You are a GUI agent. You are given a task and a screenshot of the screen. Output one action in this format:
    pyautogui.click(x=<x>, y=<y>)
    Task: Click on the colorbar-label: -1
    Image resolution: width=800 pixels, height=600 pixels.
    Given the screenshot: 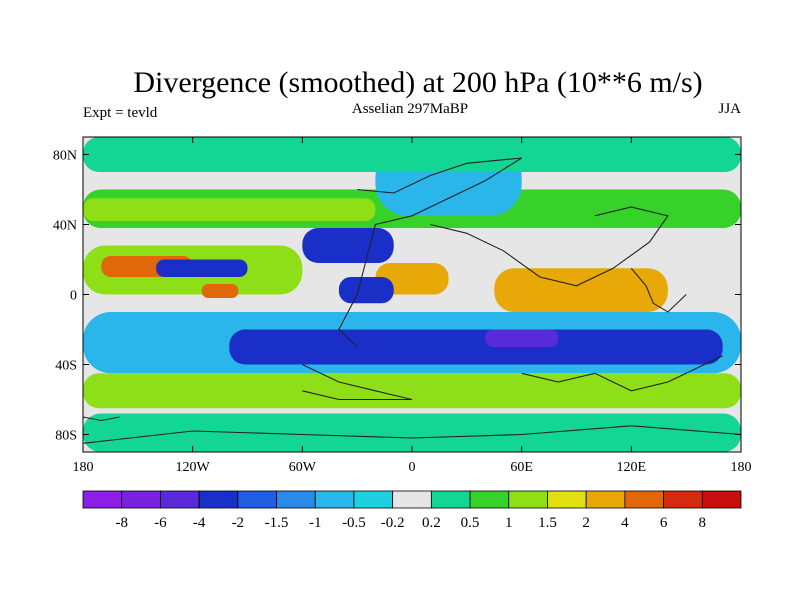 What is the action you would take?
    pyautogui.click(x=315, y=523)
    